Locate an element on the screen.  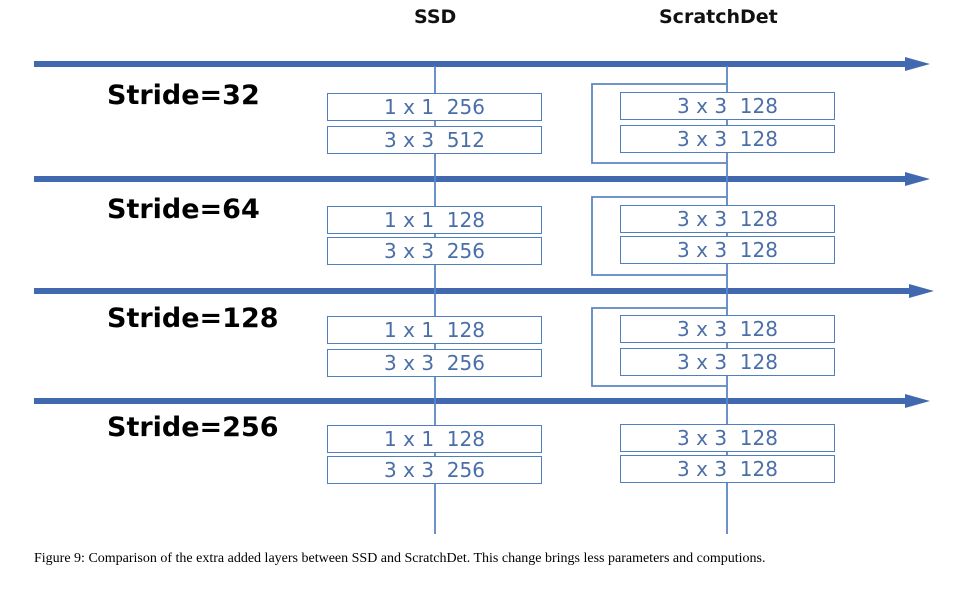
stride-label-32: Stride=32 is located at coordinates (183, 95).